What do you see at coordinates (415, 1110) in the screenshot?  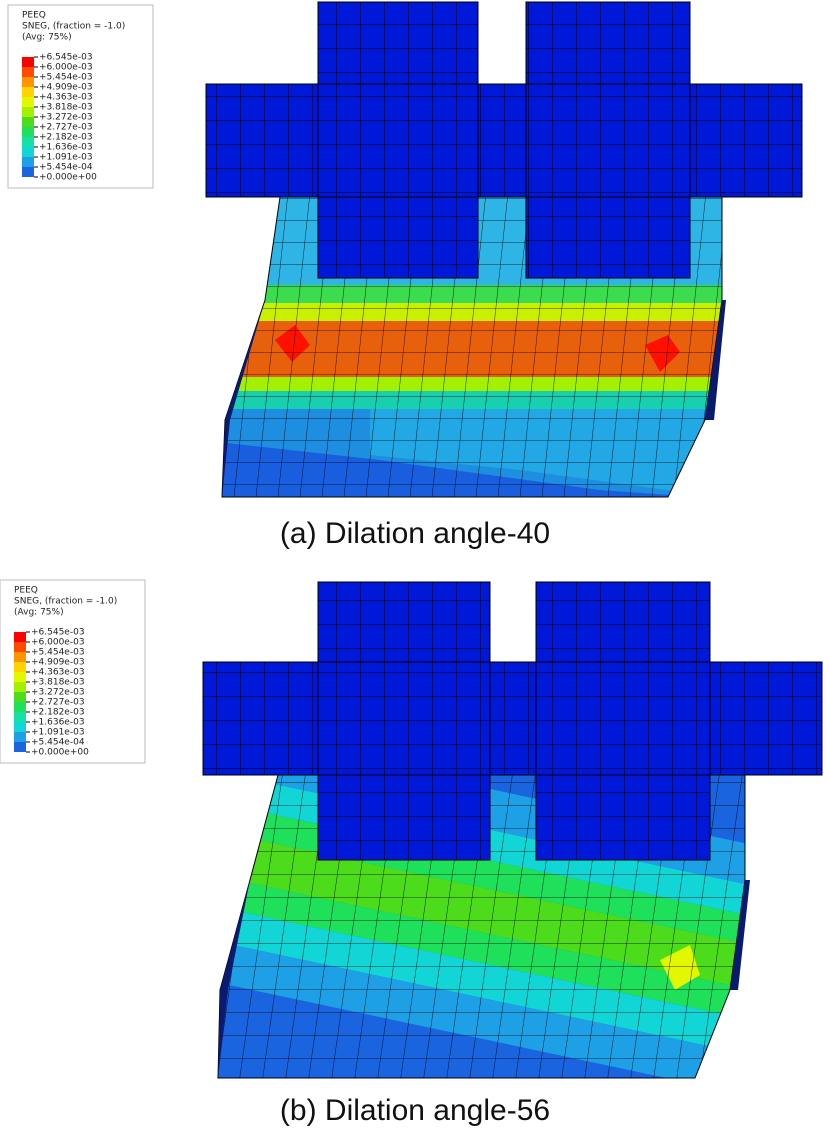 I see `caption: (b) Dilation angle-56` at bounding box center [415, 1110].